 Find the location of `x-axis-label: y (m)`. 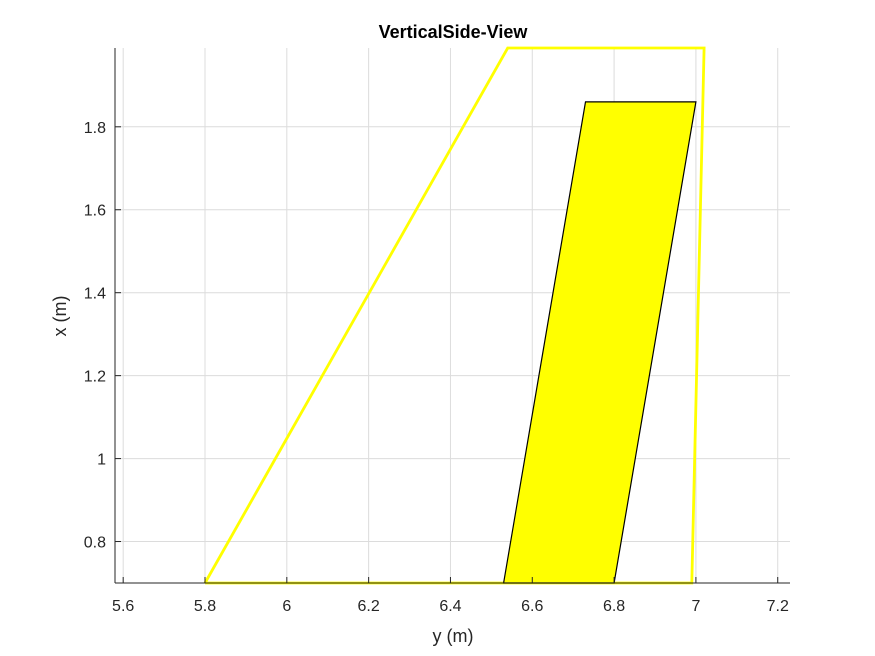

x-axis-label: y (m) is located at coordinates (453, 636).